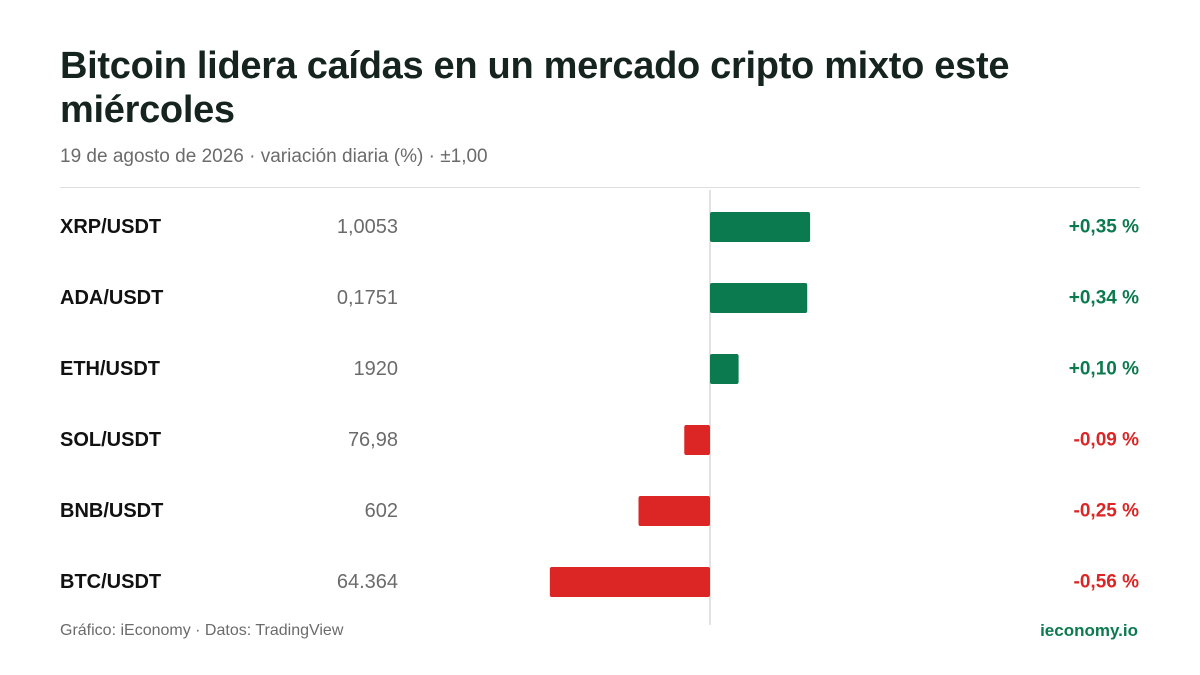 The width and height of the screenshot is (1200, 675). I want to click on value-label: +0,35 %, so click(1104, 227).